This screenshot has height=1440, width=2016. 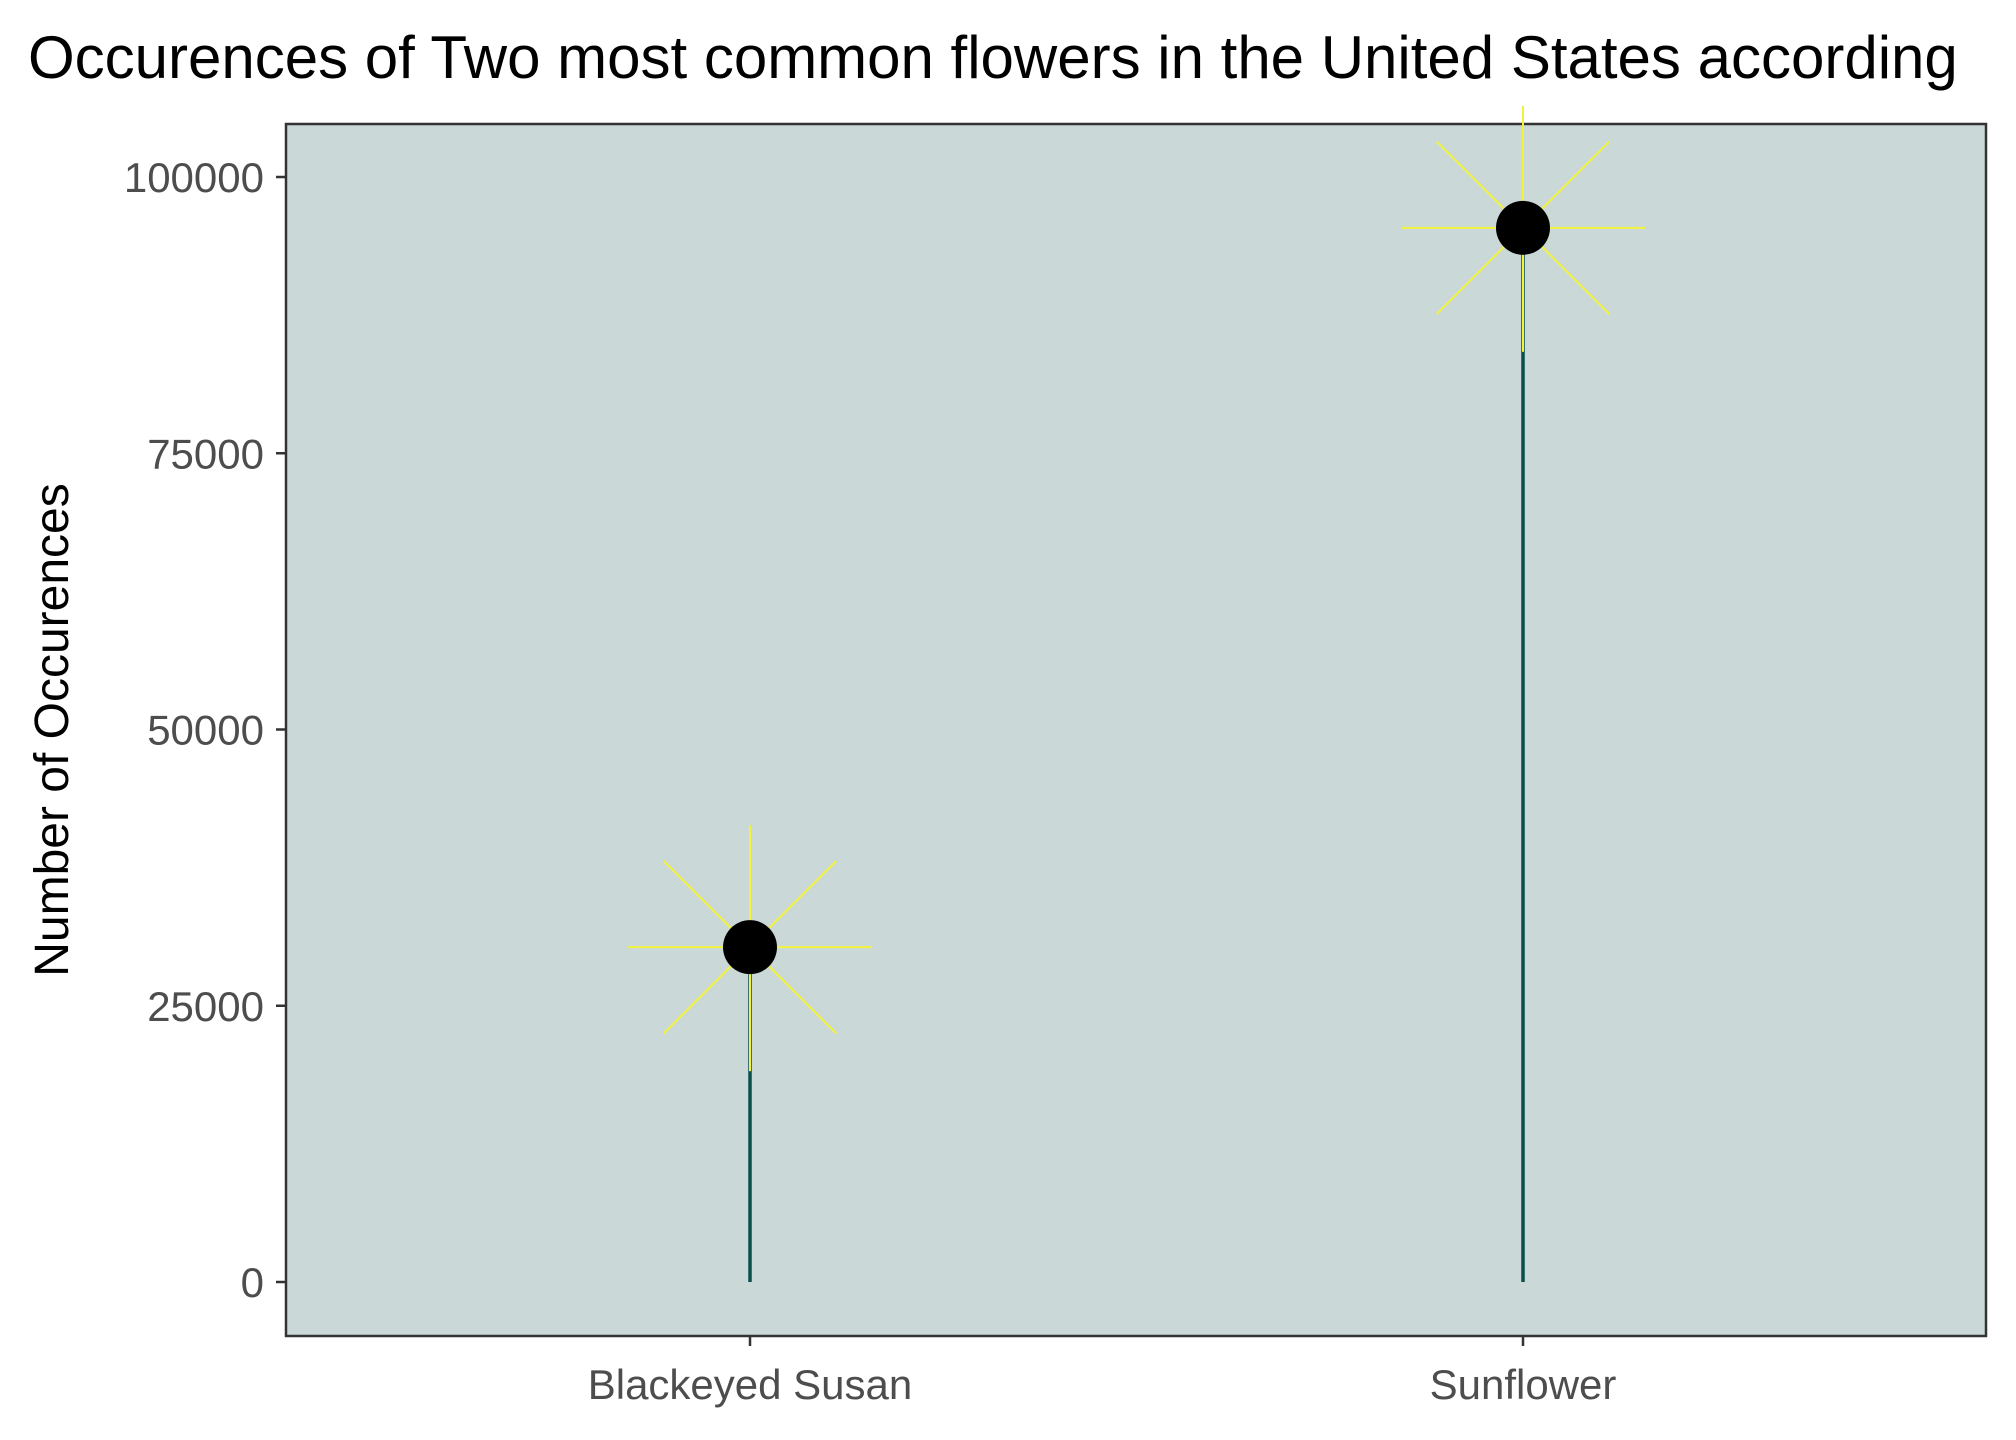 I want to click on y-axis: 0 25000 50000 75000 100000, so click(x=205, y=730).